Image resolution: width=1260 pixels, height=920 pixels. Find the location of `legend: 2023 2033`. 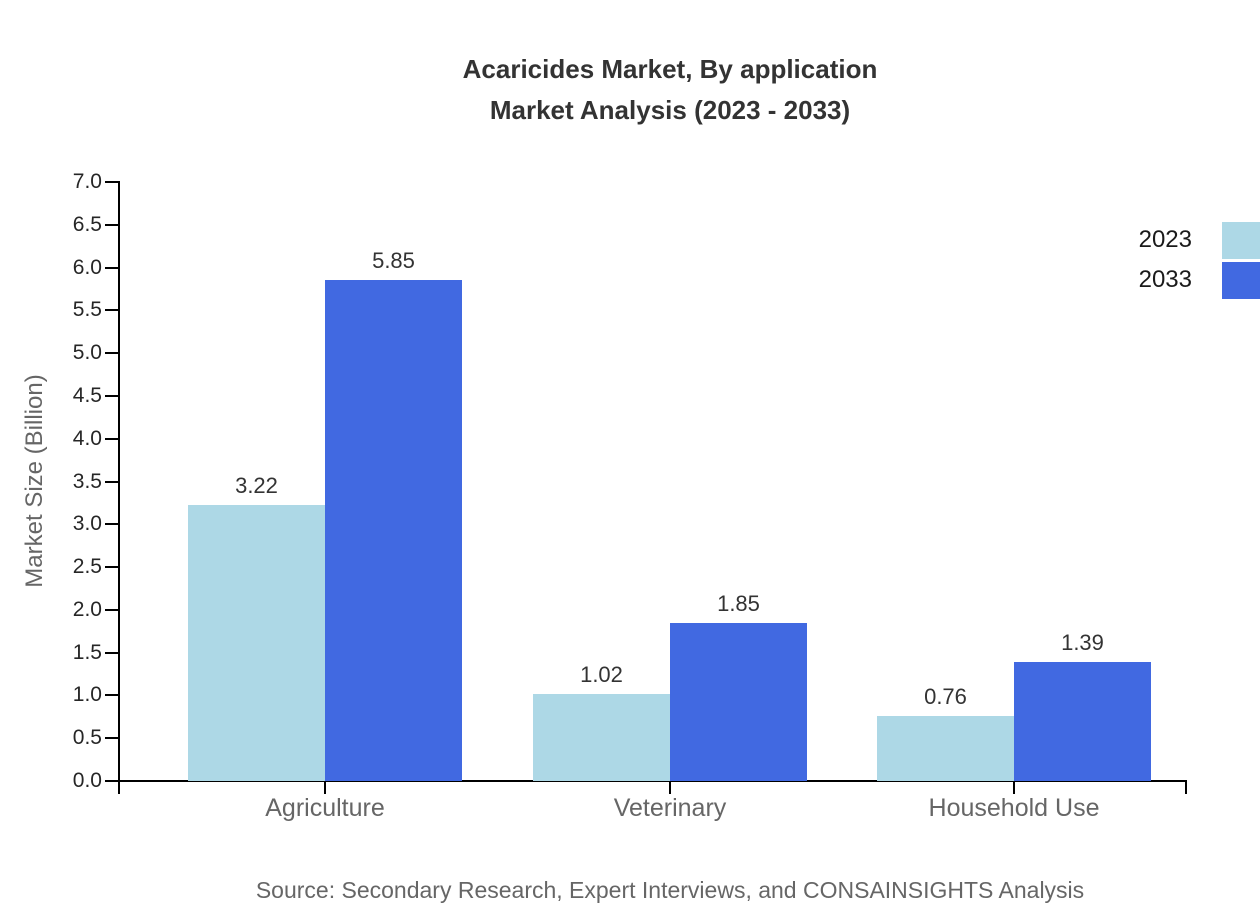

legend: 2023 2033 is located at coordinates (1199, 260).